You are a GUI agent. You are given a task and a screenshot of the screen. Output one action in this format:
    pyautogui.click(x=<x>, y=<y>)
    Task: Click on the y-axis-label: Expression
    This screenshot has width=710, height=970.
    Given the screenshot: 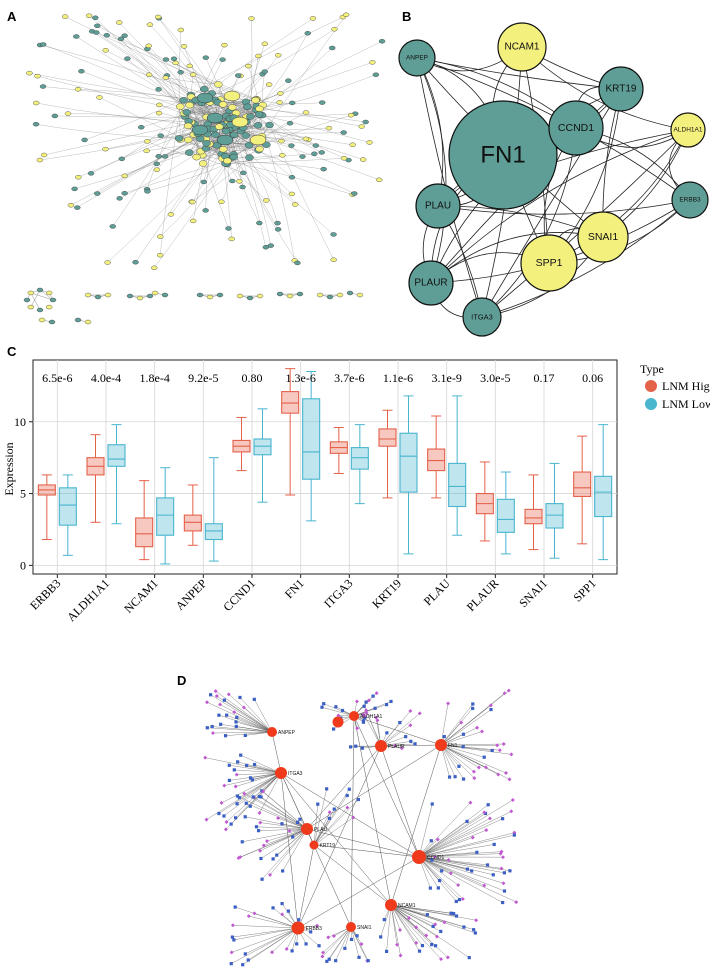 What is the action you would take?
    pyautogui.click(x=9, y=468)
    